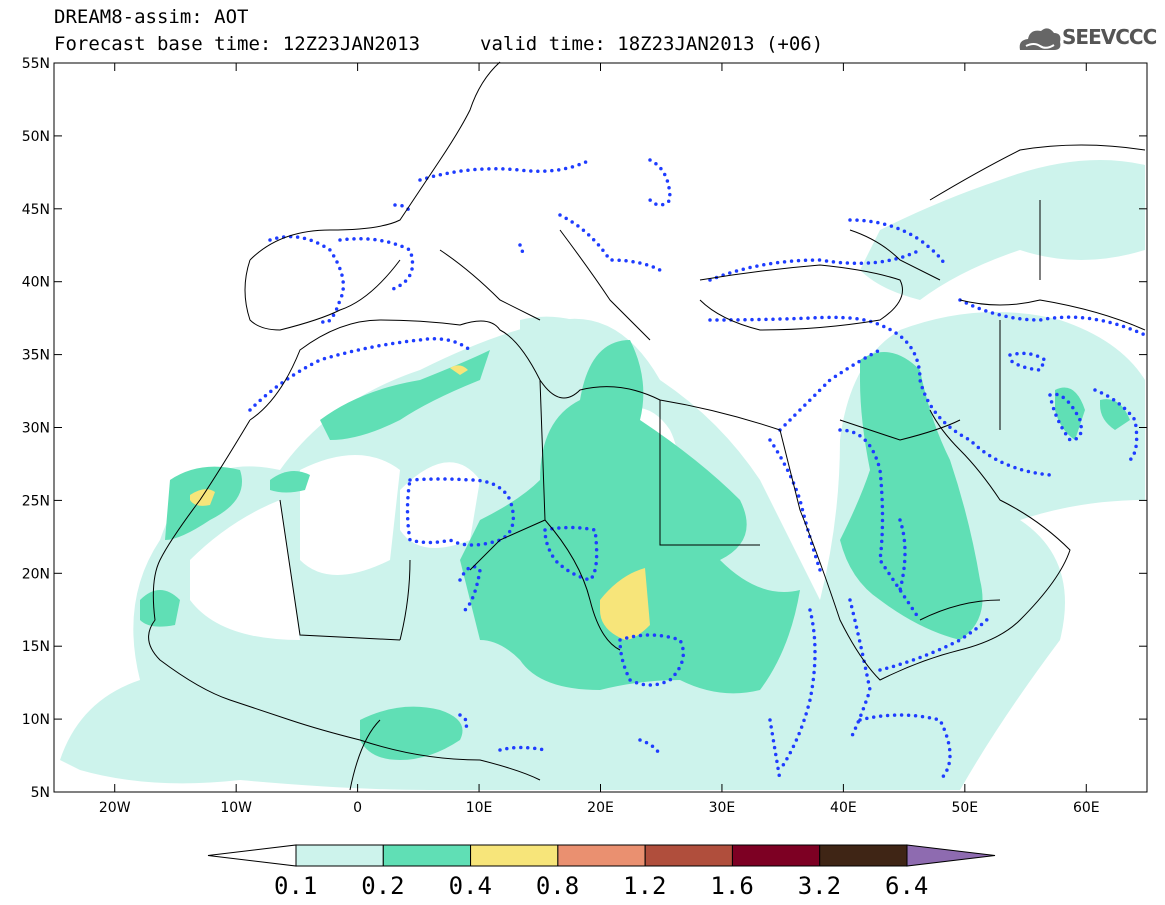 This screenshot has width=1165, height=905. I want to click on colorbar, so click(601, 855).